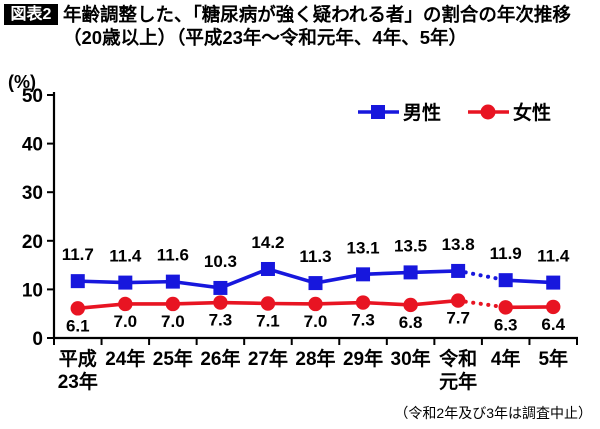 This screenshot has width=600, height=429. Describe the element at coordinates (458, 358) in the screenshot. I see `x-category-label: 令和` at that location.